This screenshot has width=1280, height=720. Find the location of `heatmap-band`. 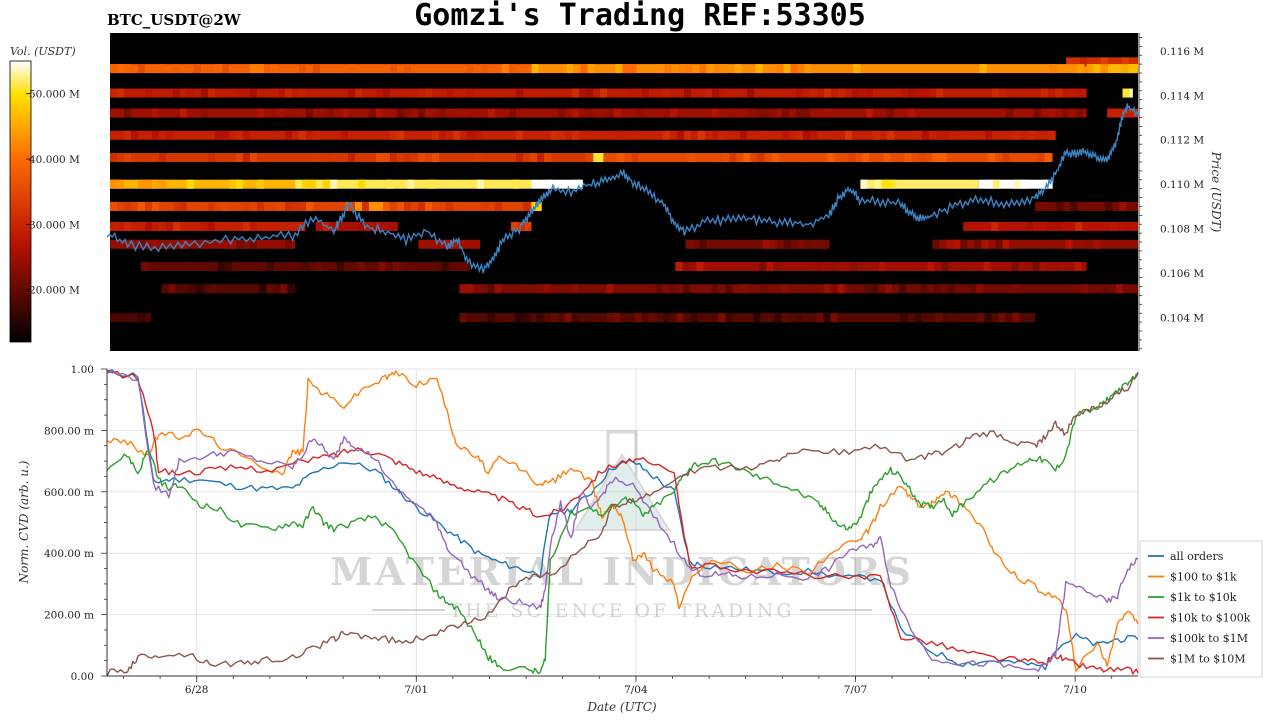

heatmap-band is located at coordinates (919, 184).